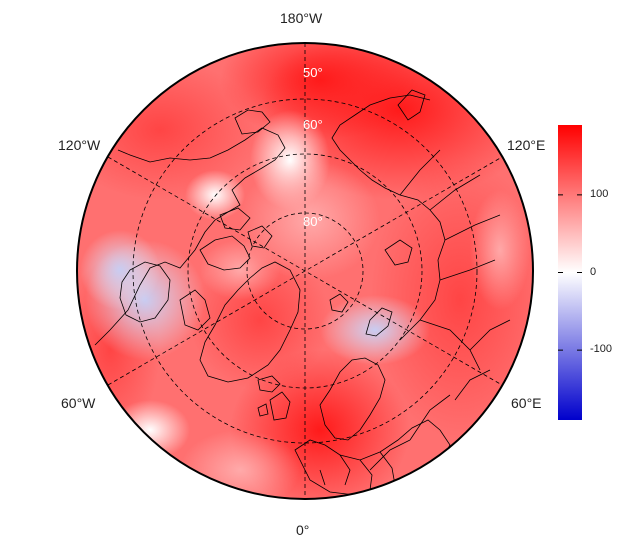 This screenshot has height=552, width=625. I want to click on novaya-zemlya, so click(379, 322).